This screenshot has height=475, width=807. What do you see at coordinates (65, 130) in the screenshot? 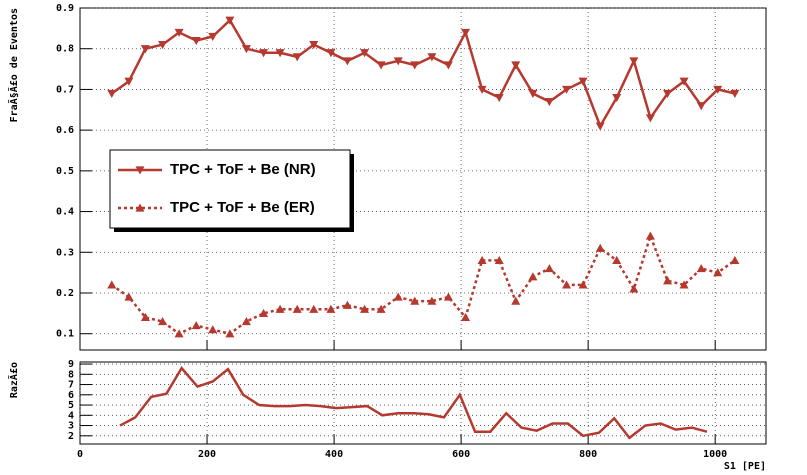
I see `y-tick-label: 0.6` at bounding box center [65, 130].